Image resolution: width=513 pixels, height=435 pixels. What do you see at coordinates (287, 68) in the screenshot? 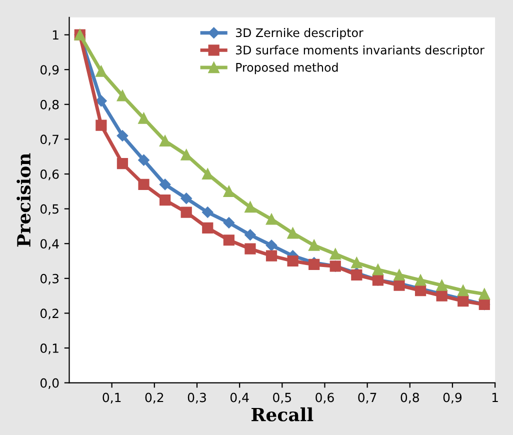
I see `legend-label: Proposed method` at bounding box center [287, 68].